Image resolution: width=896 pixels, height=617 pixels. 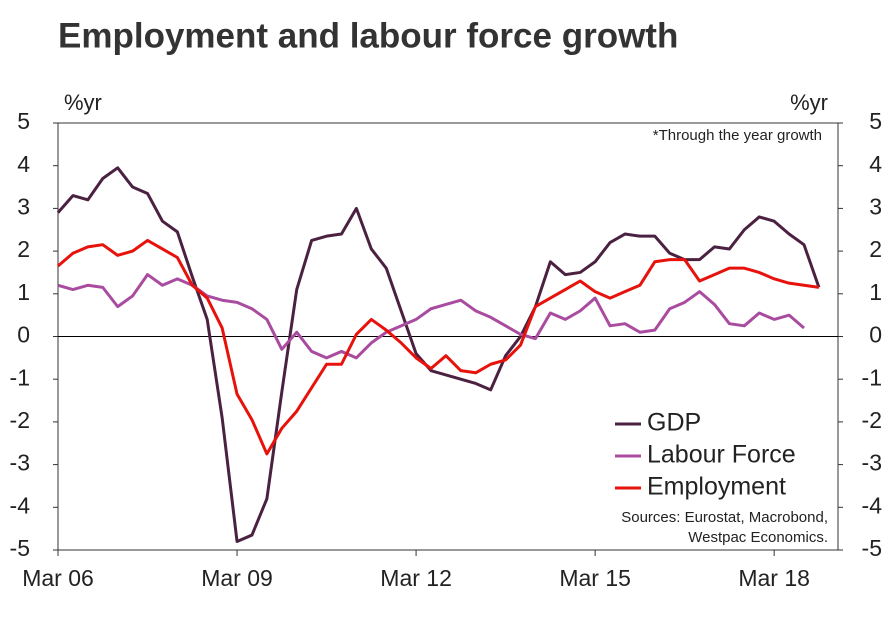 What do you see at coordinates (83, 102) in the screenshot?
I see `y-axis-label: %yr` at bounding box center [83, 102].